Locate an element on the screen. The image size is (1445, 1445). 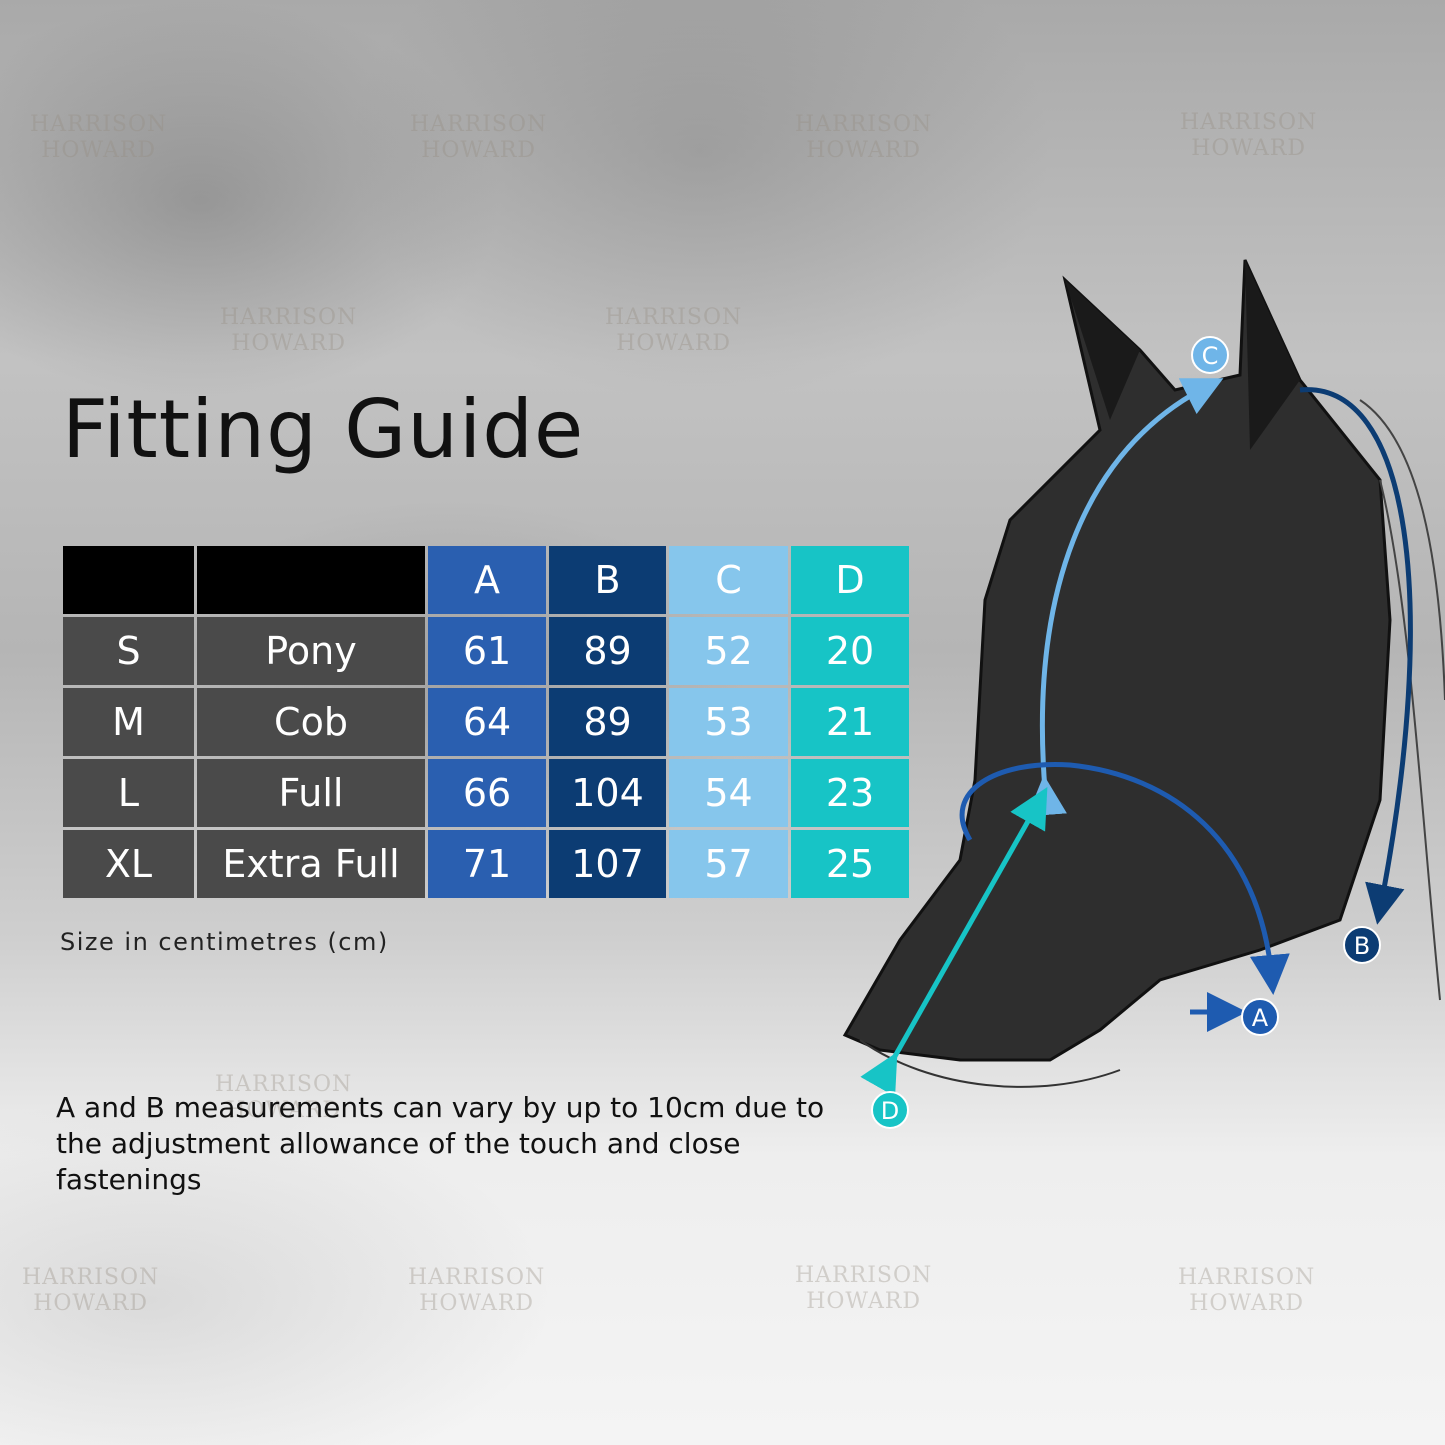
label-b-badge: B is located at coordinates (1362, 945).